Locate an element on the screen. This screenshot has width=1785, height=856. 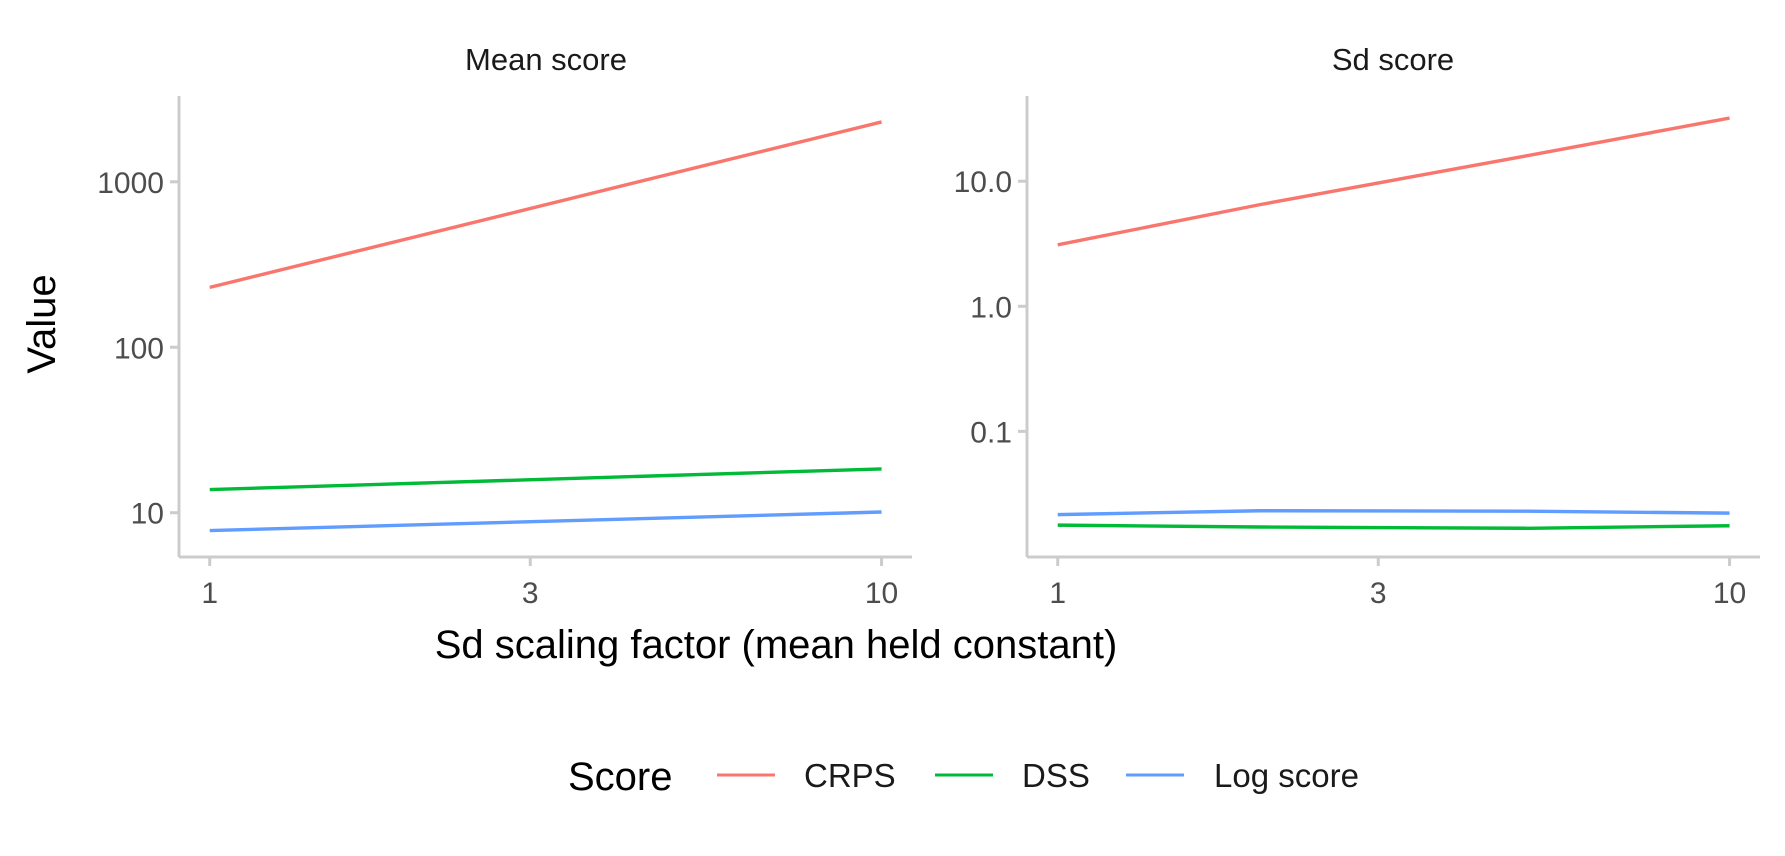
panel-title: Sd score is located at coordinates (1393, 59).